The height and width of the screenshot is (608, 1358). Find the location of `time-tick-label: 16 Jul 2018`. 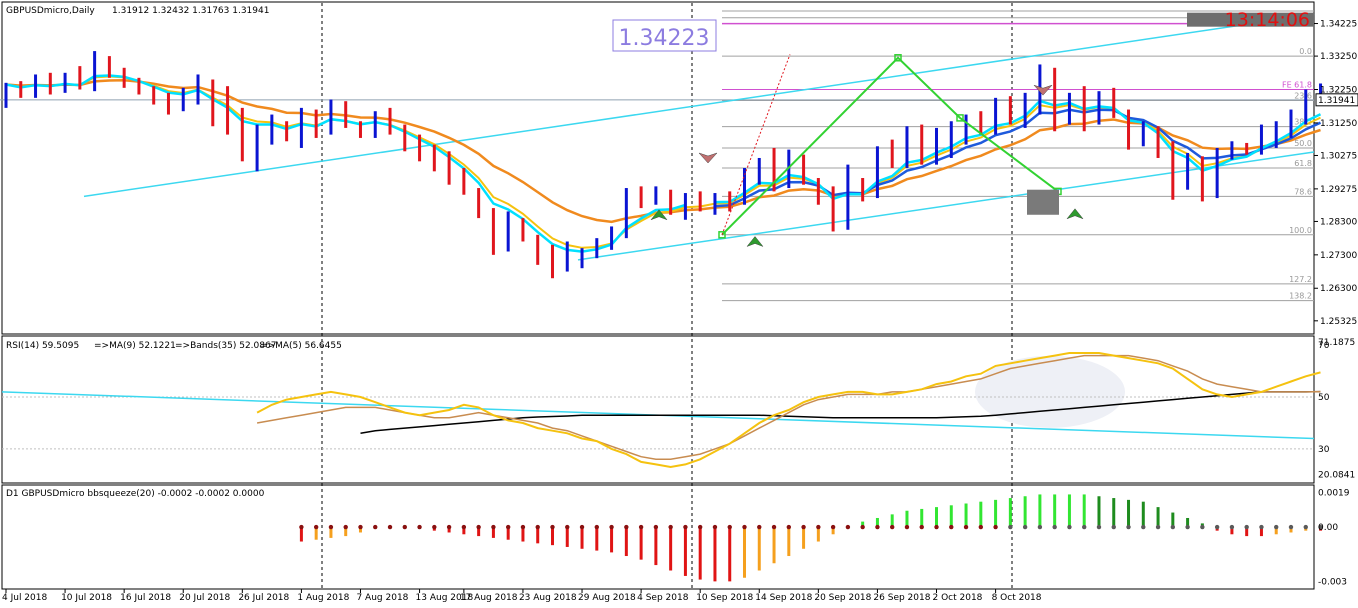

time-tick-label: 16 Jul 2018 is located at coordinates (145, 598).